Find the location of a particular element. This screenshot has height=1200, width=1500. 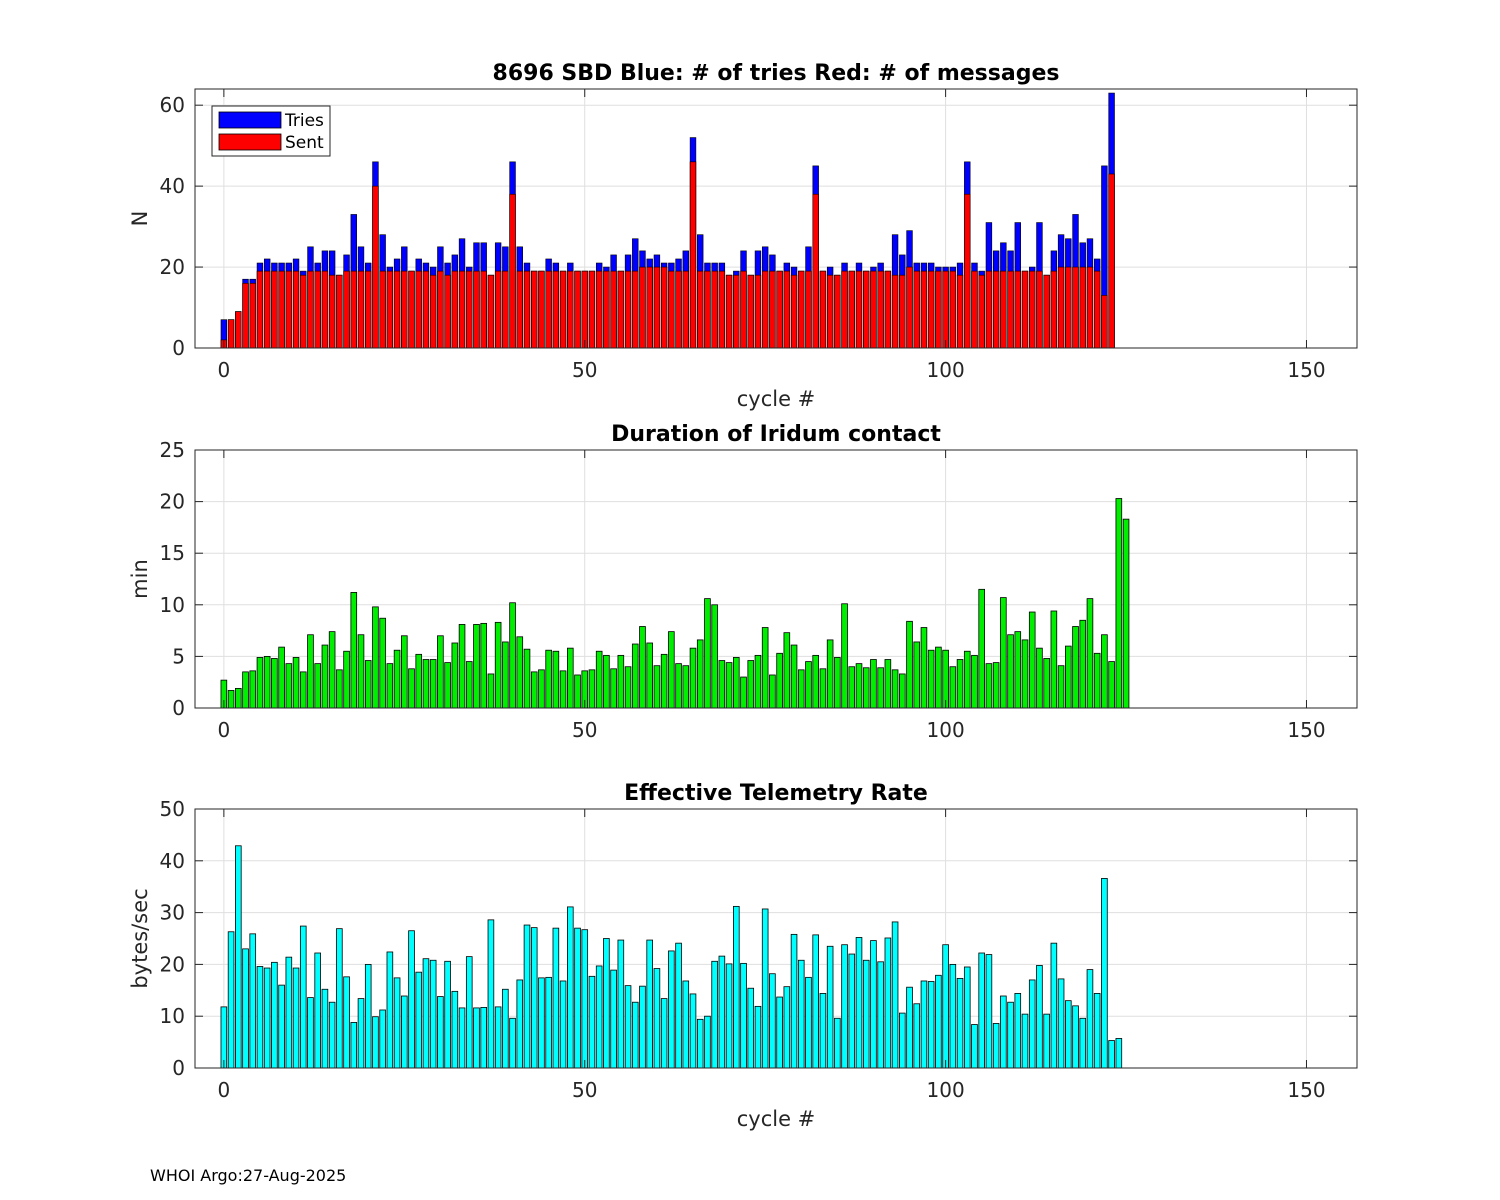

y-tick-label: 0 is located at coordinates (178, 348).